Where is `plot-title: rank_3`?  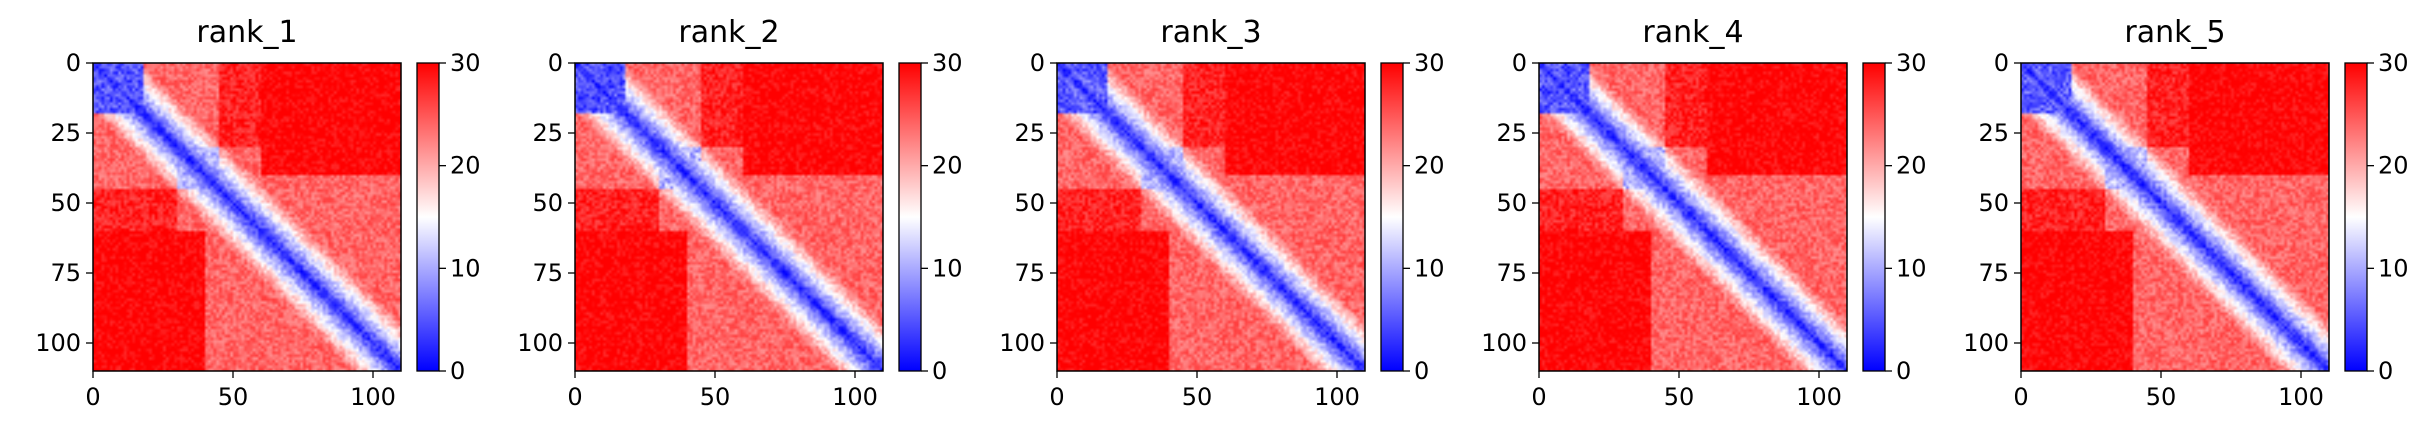
plot-title: rank_3 is located at coordinates (1210, 32).